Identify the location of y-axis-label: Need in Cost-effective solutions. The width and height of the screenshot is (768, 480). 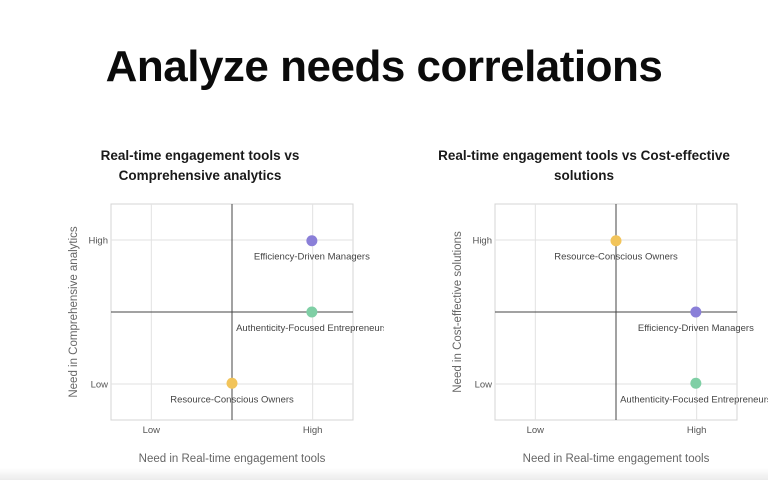
(458, 312).